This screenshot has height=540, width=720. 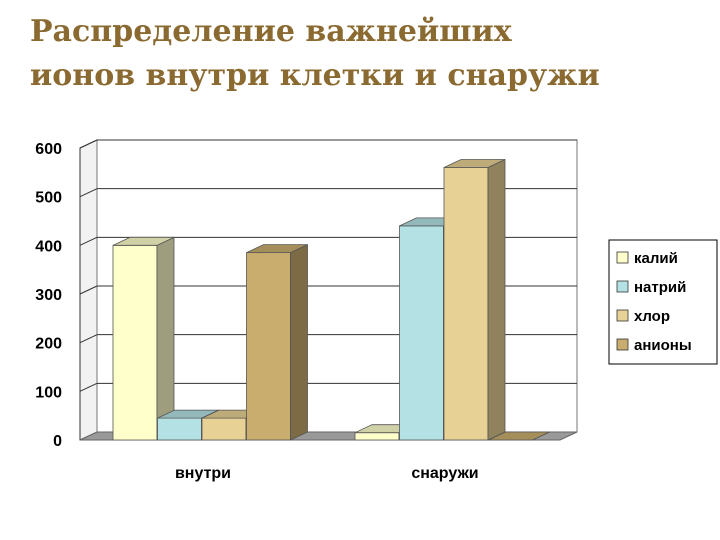 What do you see at coordinates (660, 287) in the screenshot?
I see `legend-label: натрий` at bounding box center [660, 287].